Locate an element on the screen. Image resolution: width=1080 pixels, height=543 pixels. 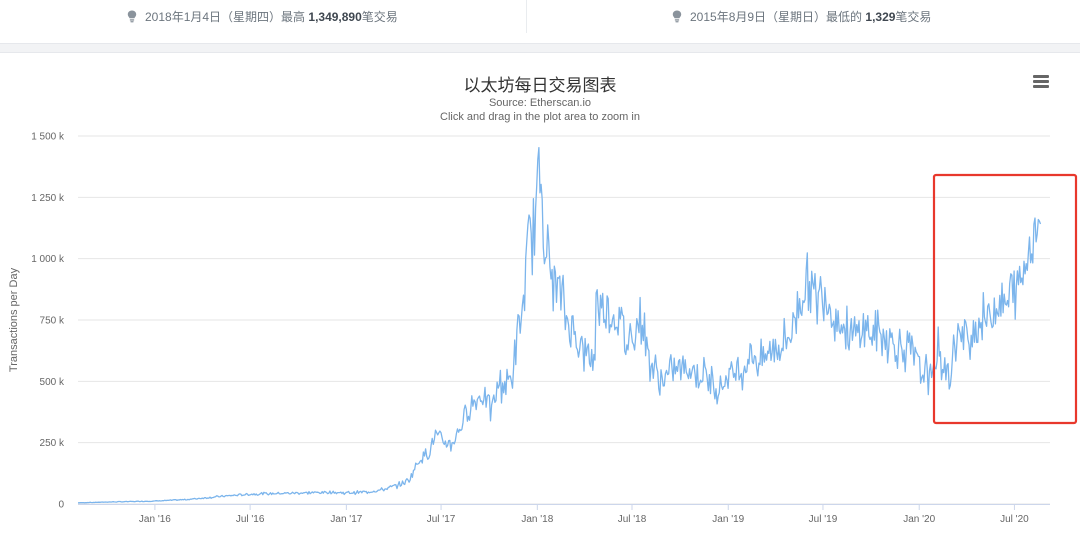
y-tick-label: 750 k is located at coordinates (52, 321).